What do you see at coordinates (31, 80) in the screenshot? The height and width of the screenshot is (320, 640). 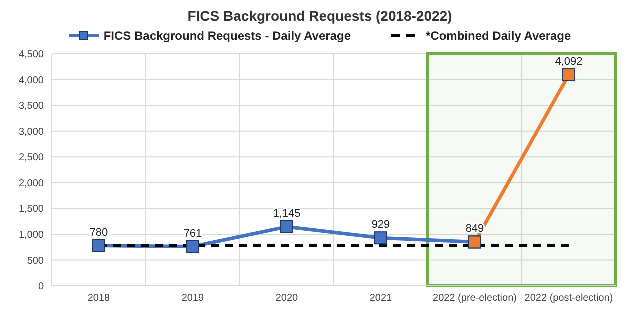 I see `y-tick-label: 4,000` at bounding box center [31, 80].